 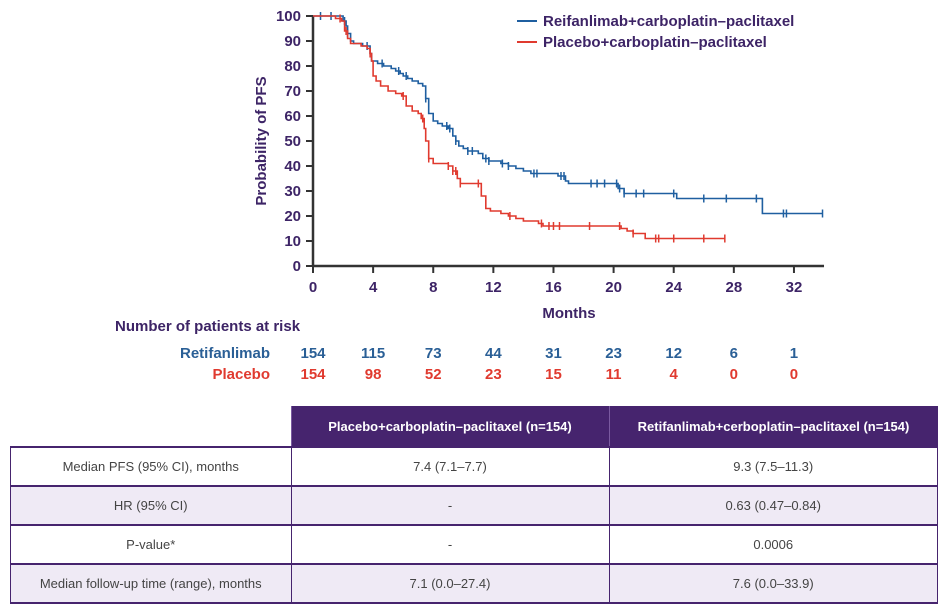 I want to click on x-tick-label: 20, so click(x=613, y=287).